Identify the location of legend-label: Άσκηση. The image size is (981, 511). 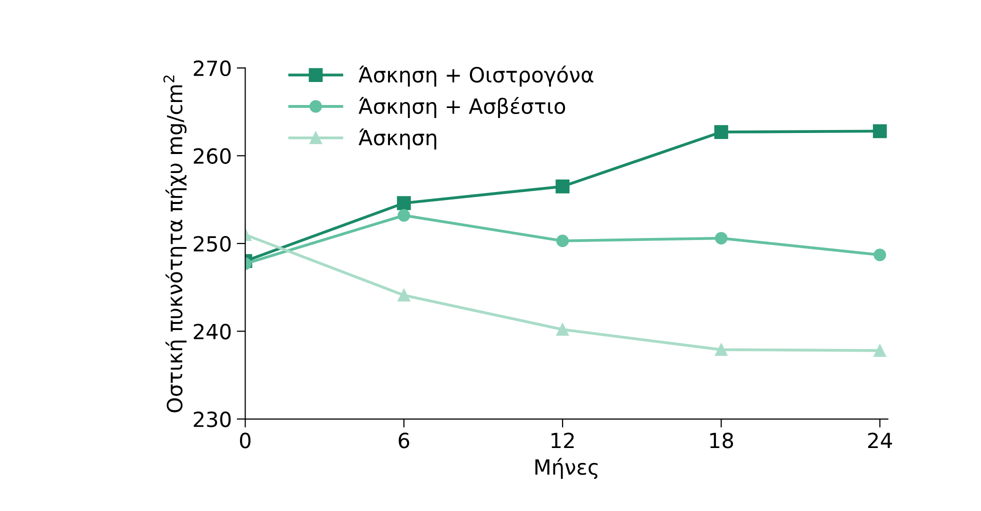
(397, 139).